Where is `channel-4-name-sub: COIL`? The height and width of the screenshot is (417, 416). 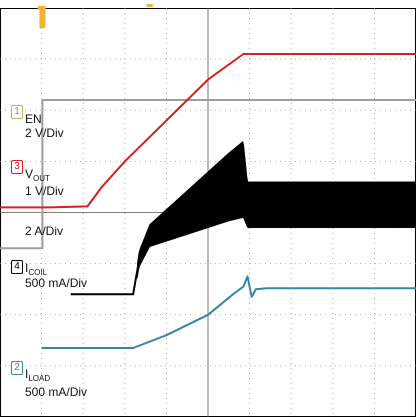 channel-4-name-sub: COIL is located at coordinates (38, 272).